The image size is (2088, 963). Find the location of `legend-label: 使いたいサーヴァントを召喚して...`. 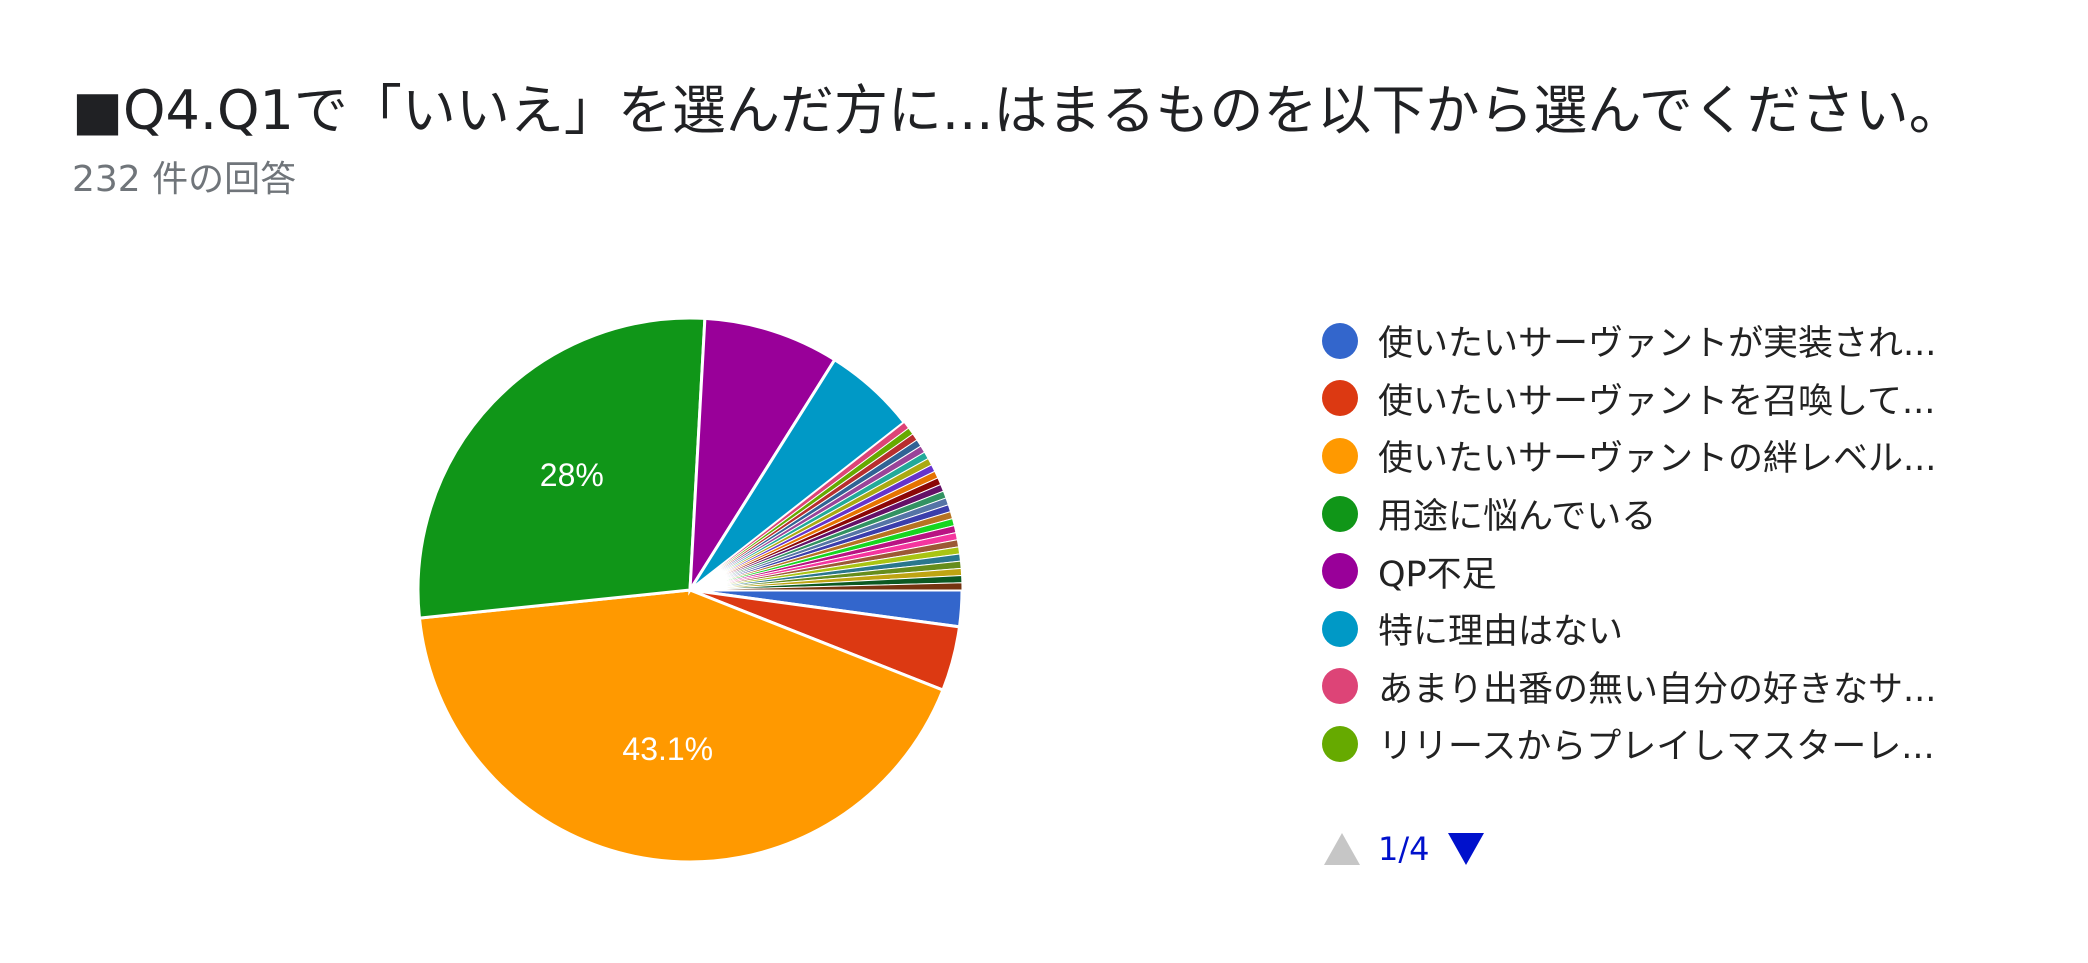

legend-label: 使いたいサーヴァントを召喚して... is located at coordinates (1657, 401).